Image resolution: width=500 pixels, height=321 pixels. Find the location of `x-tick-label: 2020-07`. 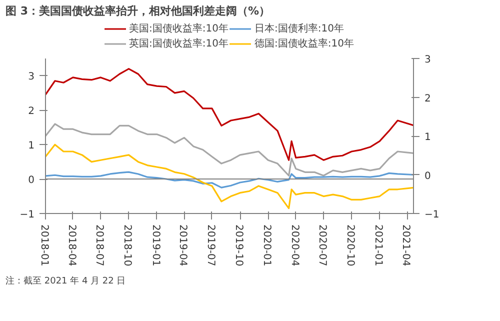

x-tick-label: 2020-07 is located at coordinates (322, 245).